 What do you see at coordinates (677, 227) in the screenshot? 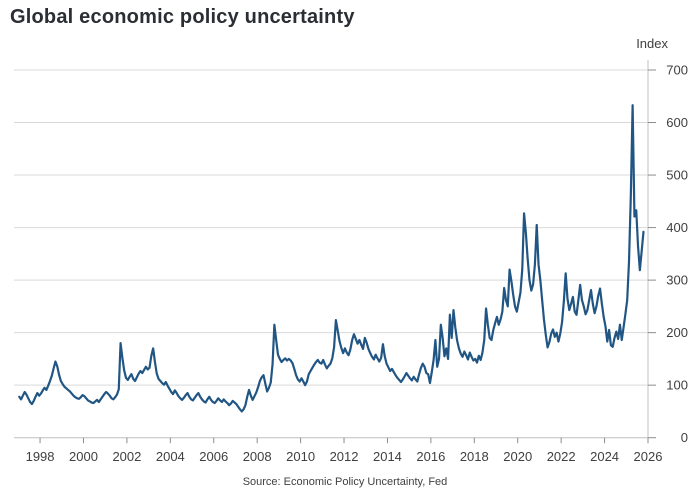
I see `y-tick-label: 400` at bounding box center [677, 227].